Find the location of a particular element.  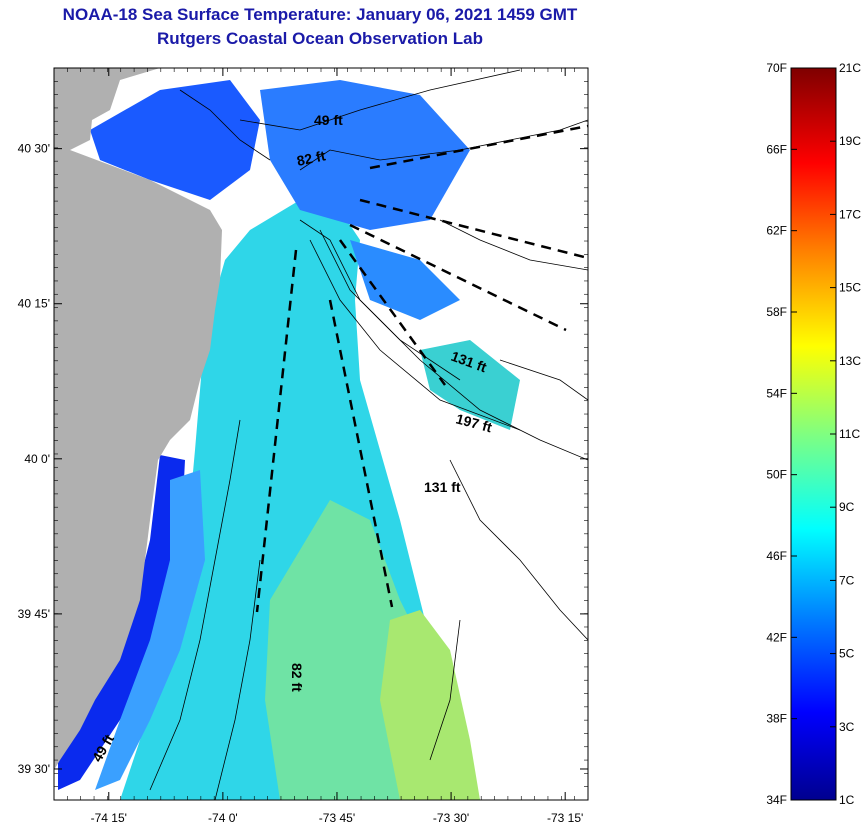

colorbar is located at coordinates (813, 434).